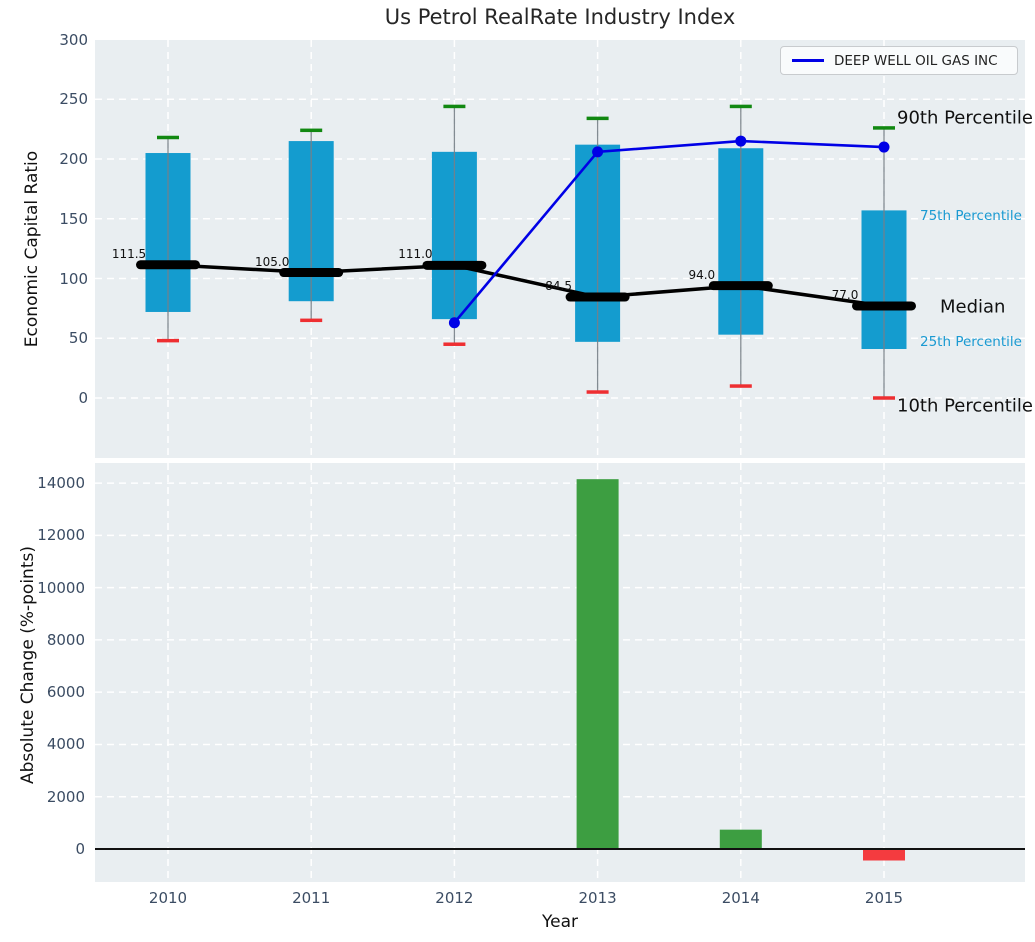 The height and width of the screenshot is (942, 1035). What do you see at coordinates (83, 398) in the screenshot?
I see `top-y-tick-label: 0` at bounding box center [83, 398].